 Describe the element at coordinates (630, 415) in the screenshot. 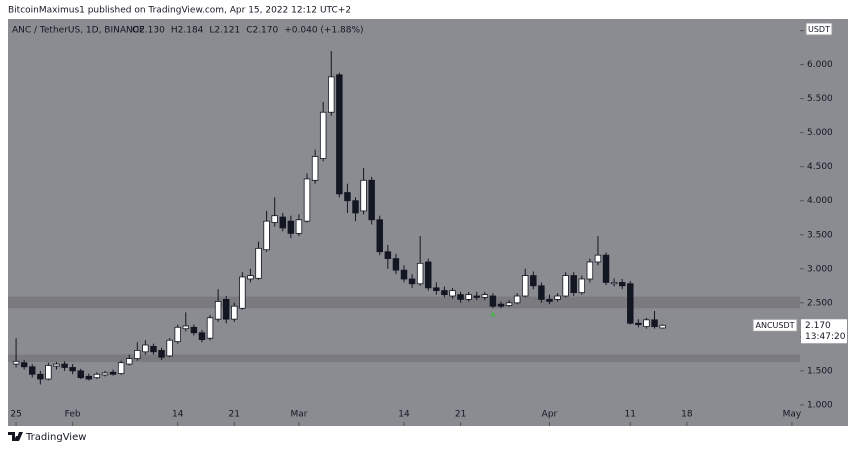

I see `x-tick-label: 11` at that location.